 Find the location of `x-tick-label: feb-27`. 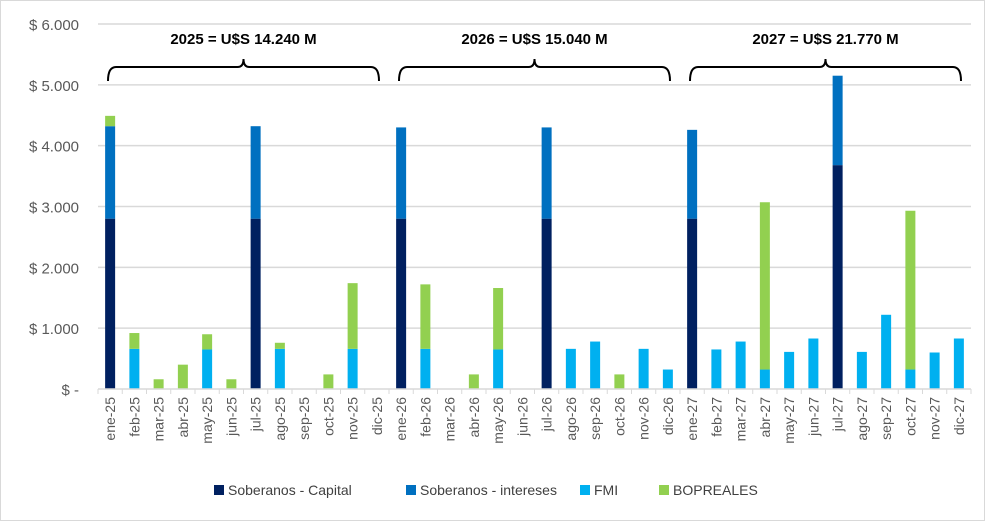

x-tick-label: feb-27 is located at coordinates (716, 417).